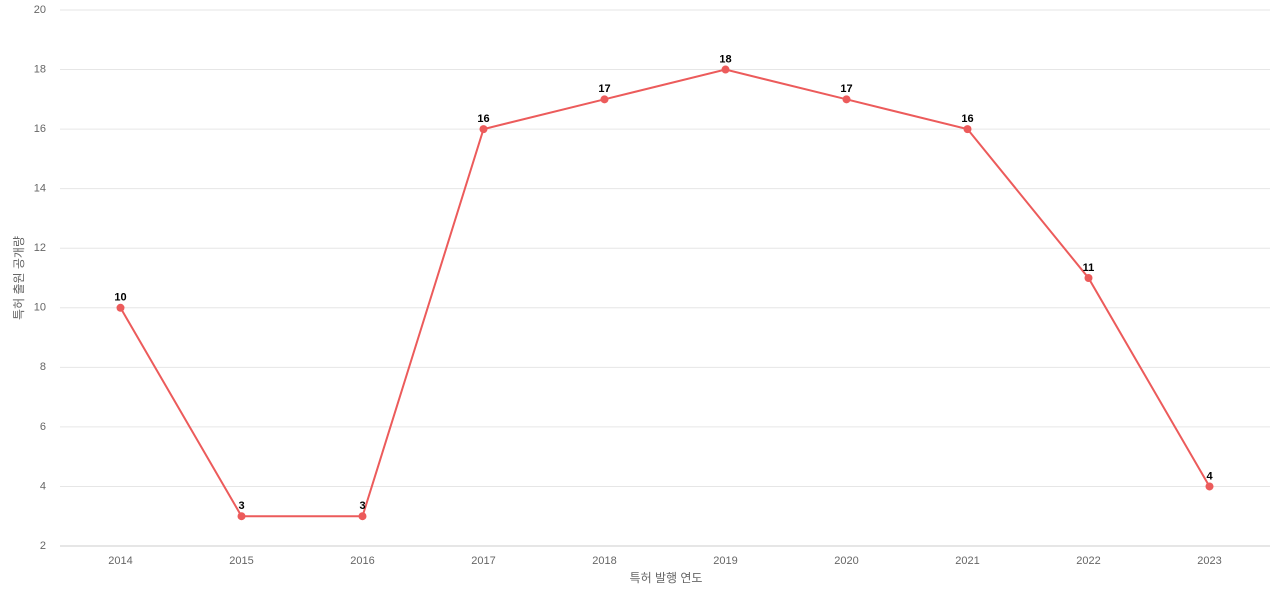 This screenshot has width=1280, height=600. What do you see at coordinates (43, 367) in the screenshot?
I see `y-tick-label: 8` at bounding box center [43, 367].